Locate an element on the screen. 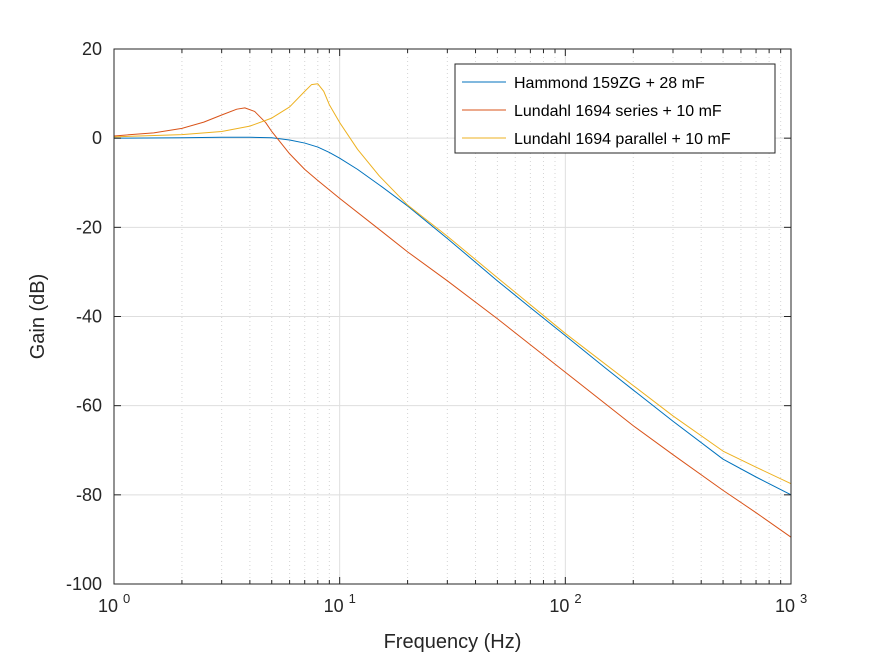  x-tick-label: 10 3 is located at coordinates (791, 603).